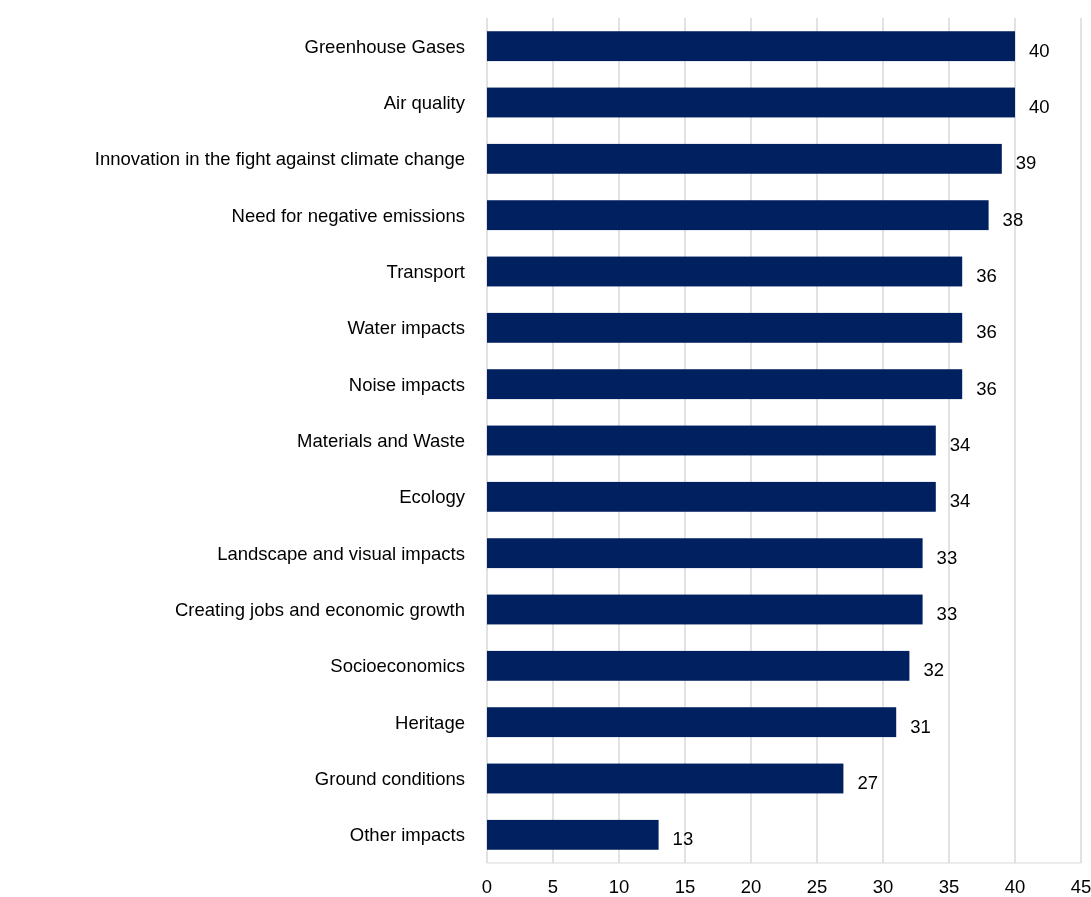  Describe the element at coordinates (683, 839) in the screenshot. I see `data-label: 13` at that location.